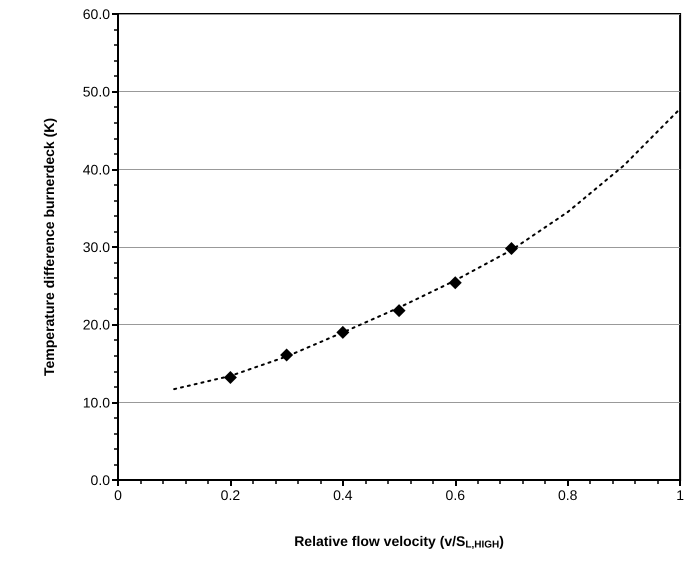 This screenshot has width=687, height=569. What do you see at coordinates (96, 169) in the screenshot?
I see `y-tick-label: 40.0` at bounding box center [96, 169].